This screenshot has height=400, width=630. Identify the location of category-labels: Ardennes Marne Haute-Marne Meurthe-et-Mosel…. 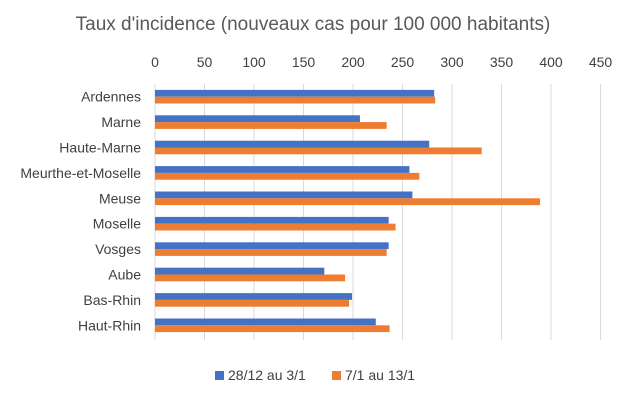
(80, 211).